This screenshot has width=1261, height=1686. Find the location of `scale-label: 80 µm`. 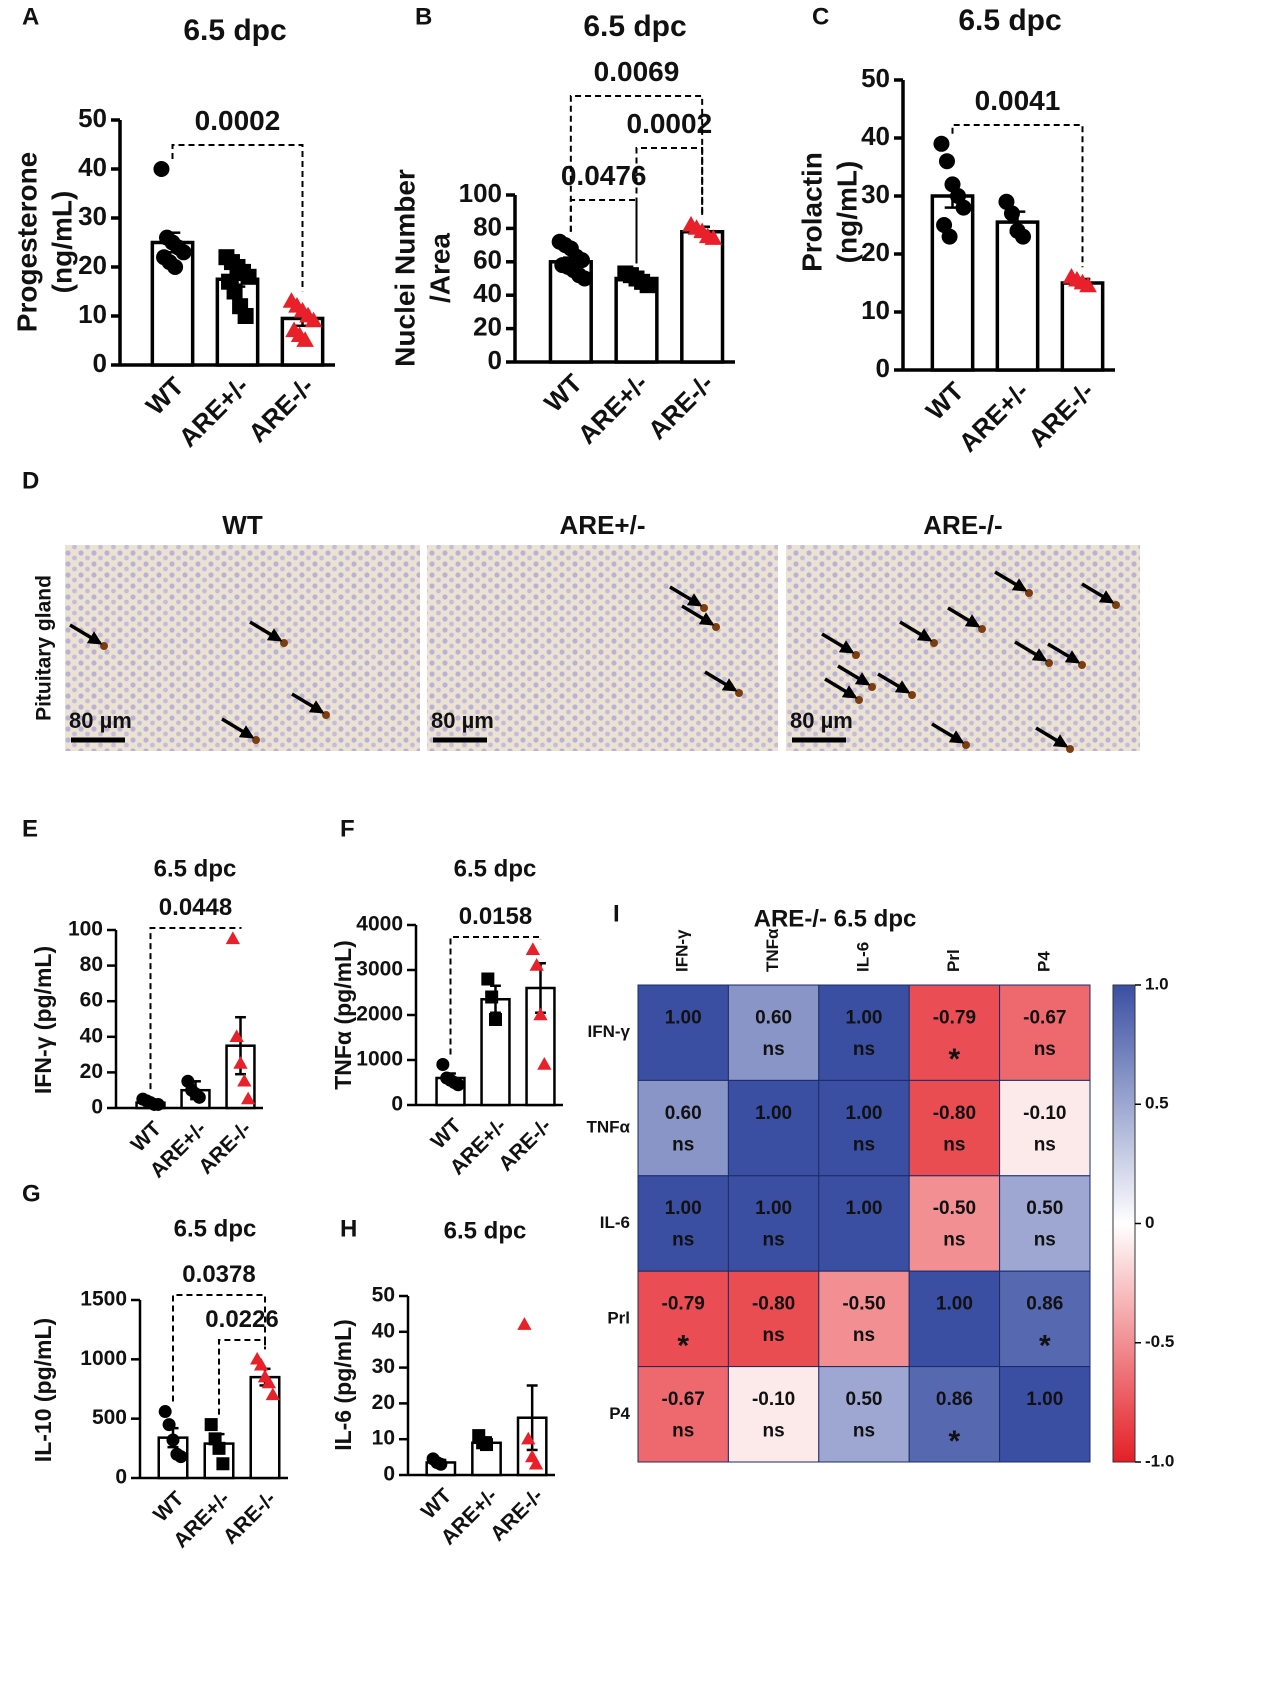

scale-label: 80 µm is located at coordinates (100, 720).